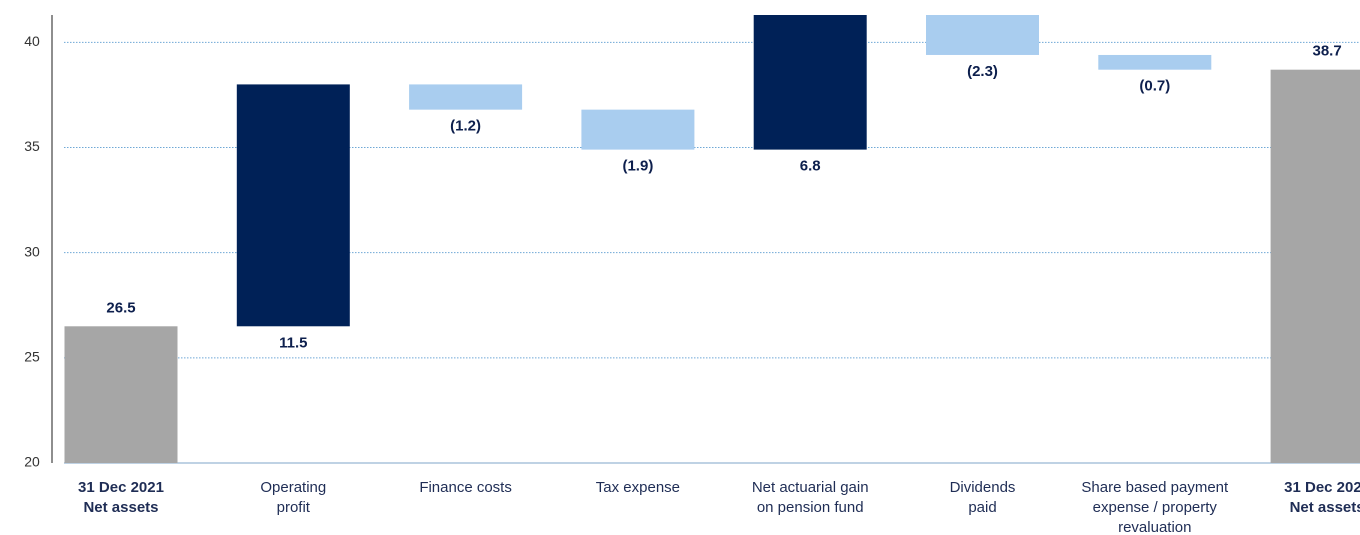 This screenshot has height=535, width=1360. I want to click on value-label: 11.5, so click(293, 342).